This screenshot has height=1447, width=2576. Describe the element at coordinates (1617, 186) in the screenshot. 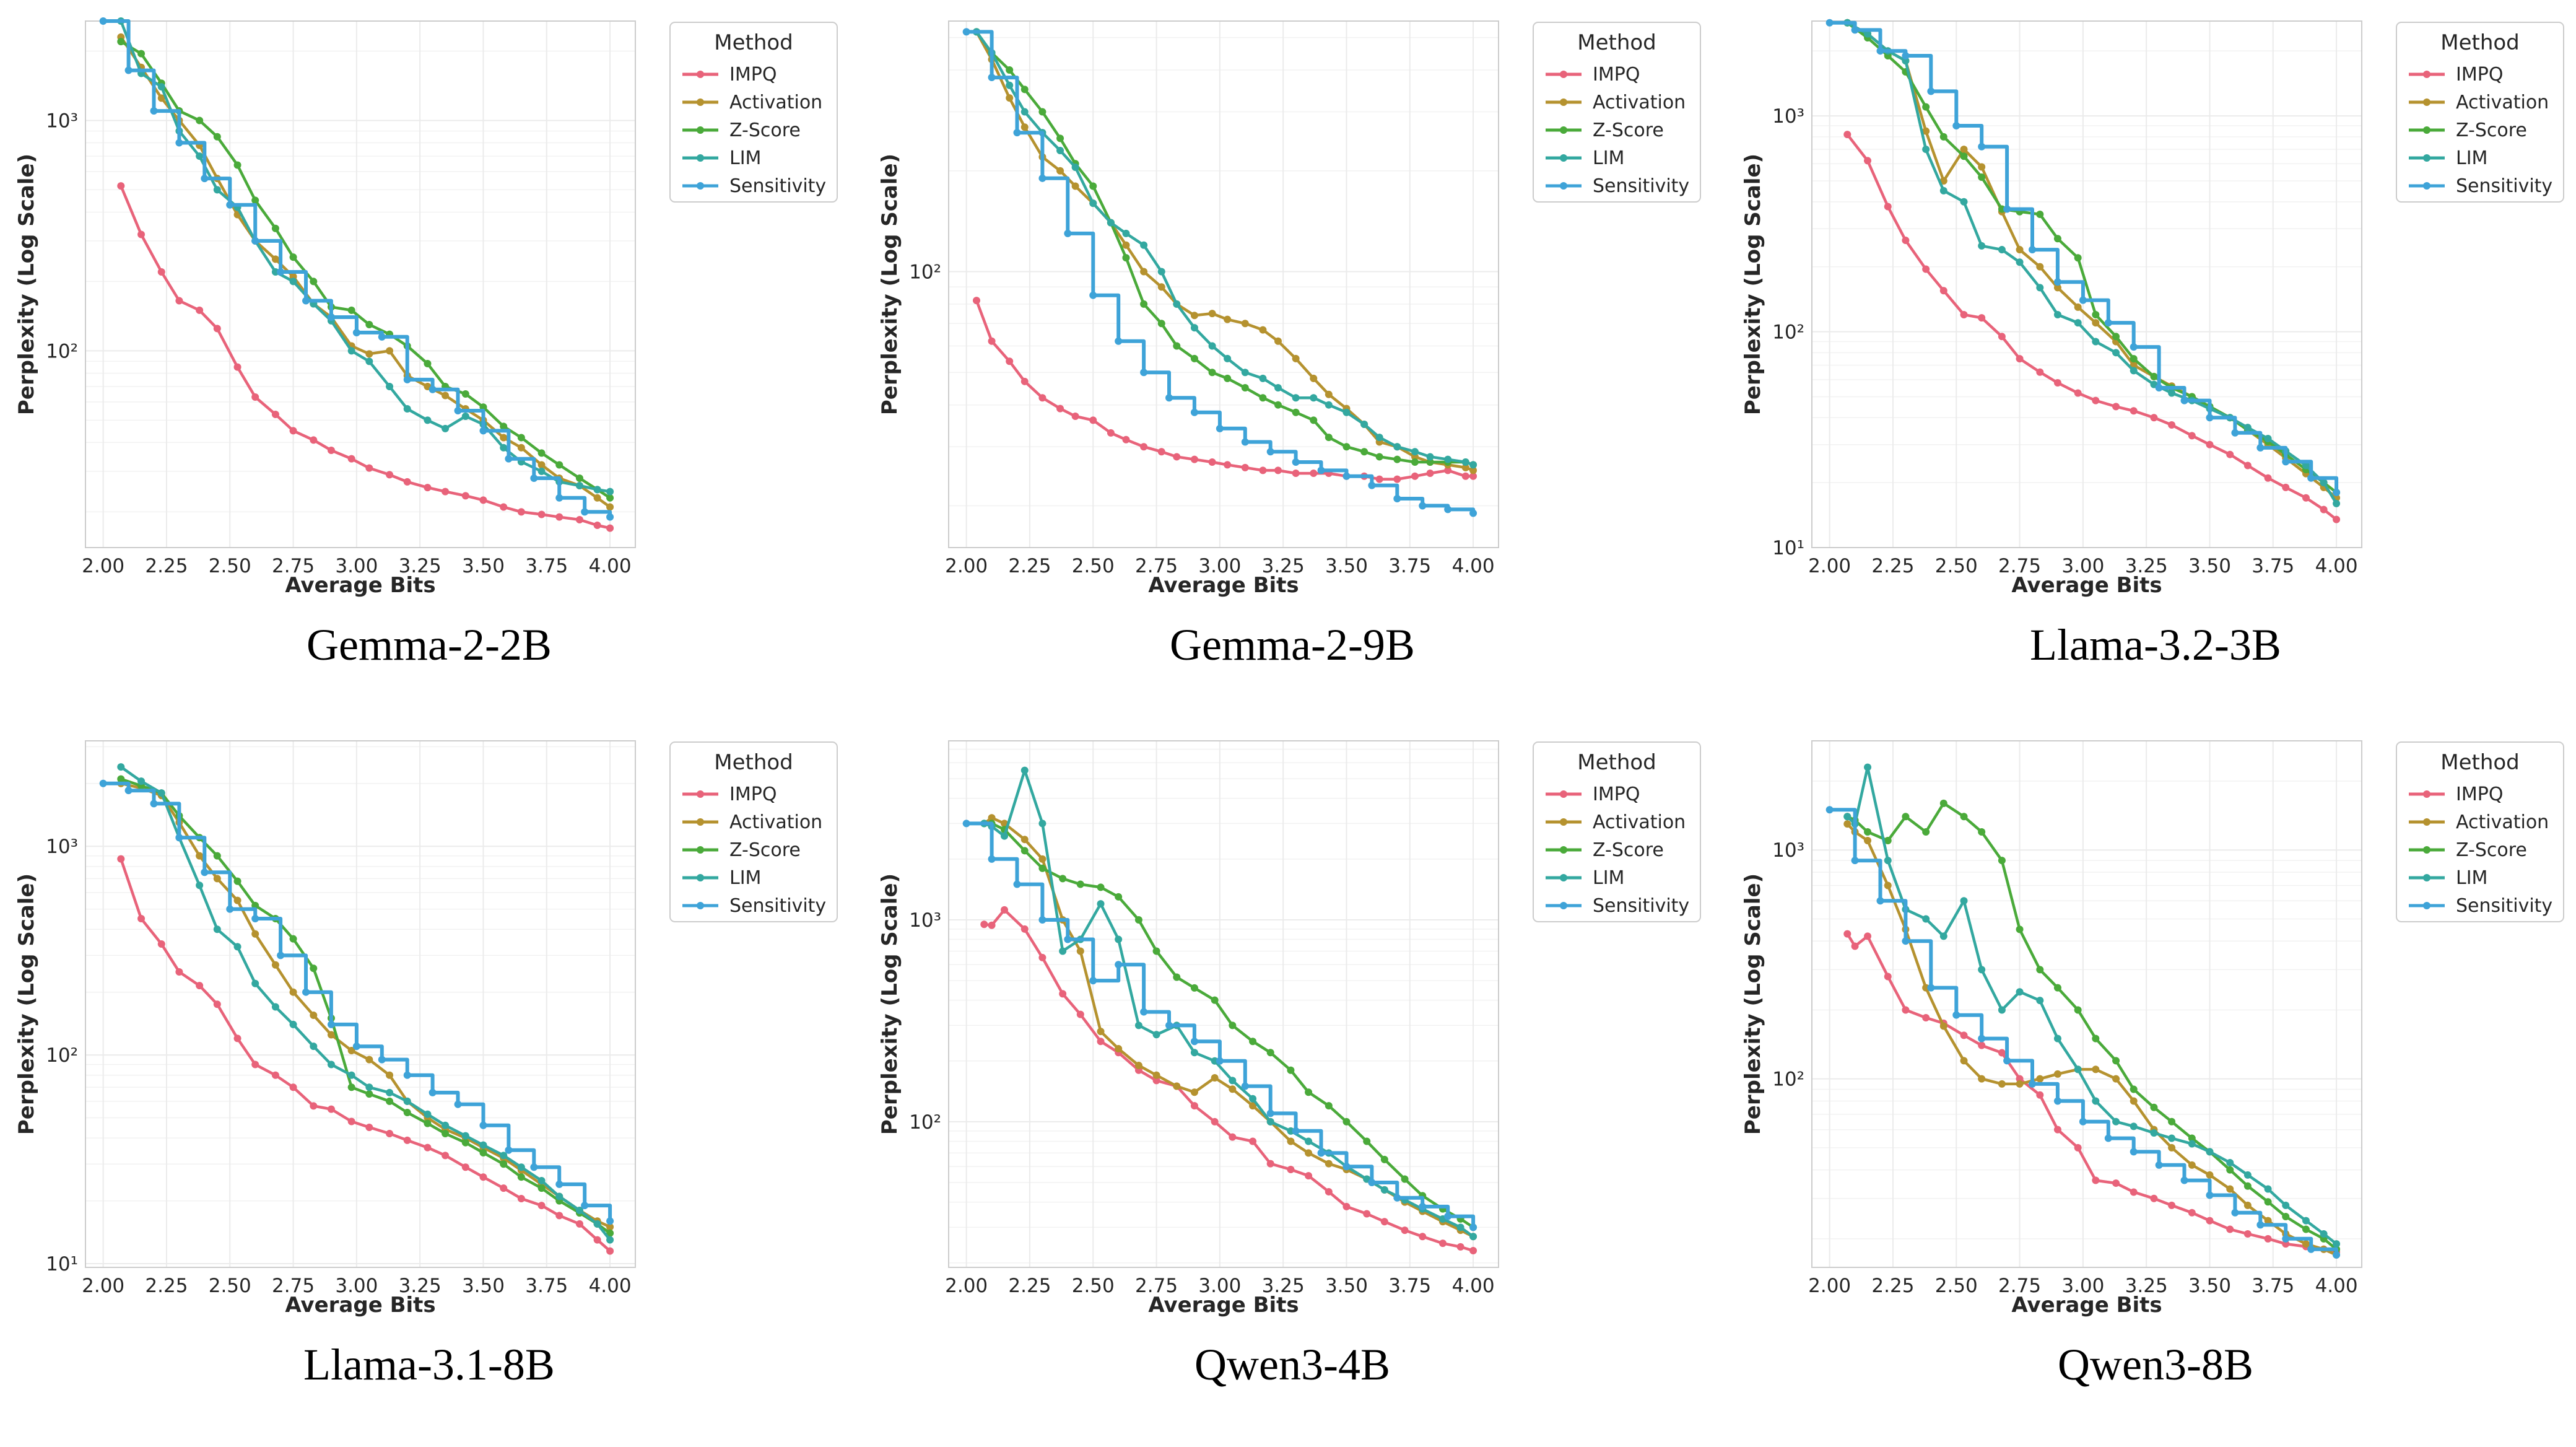

I see `legend-item-sensitivity: Sensitivity` at that location.